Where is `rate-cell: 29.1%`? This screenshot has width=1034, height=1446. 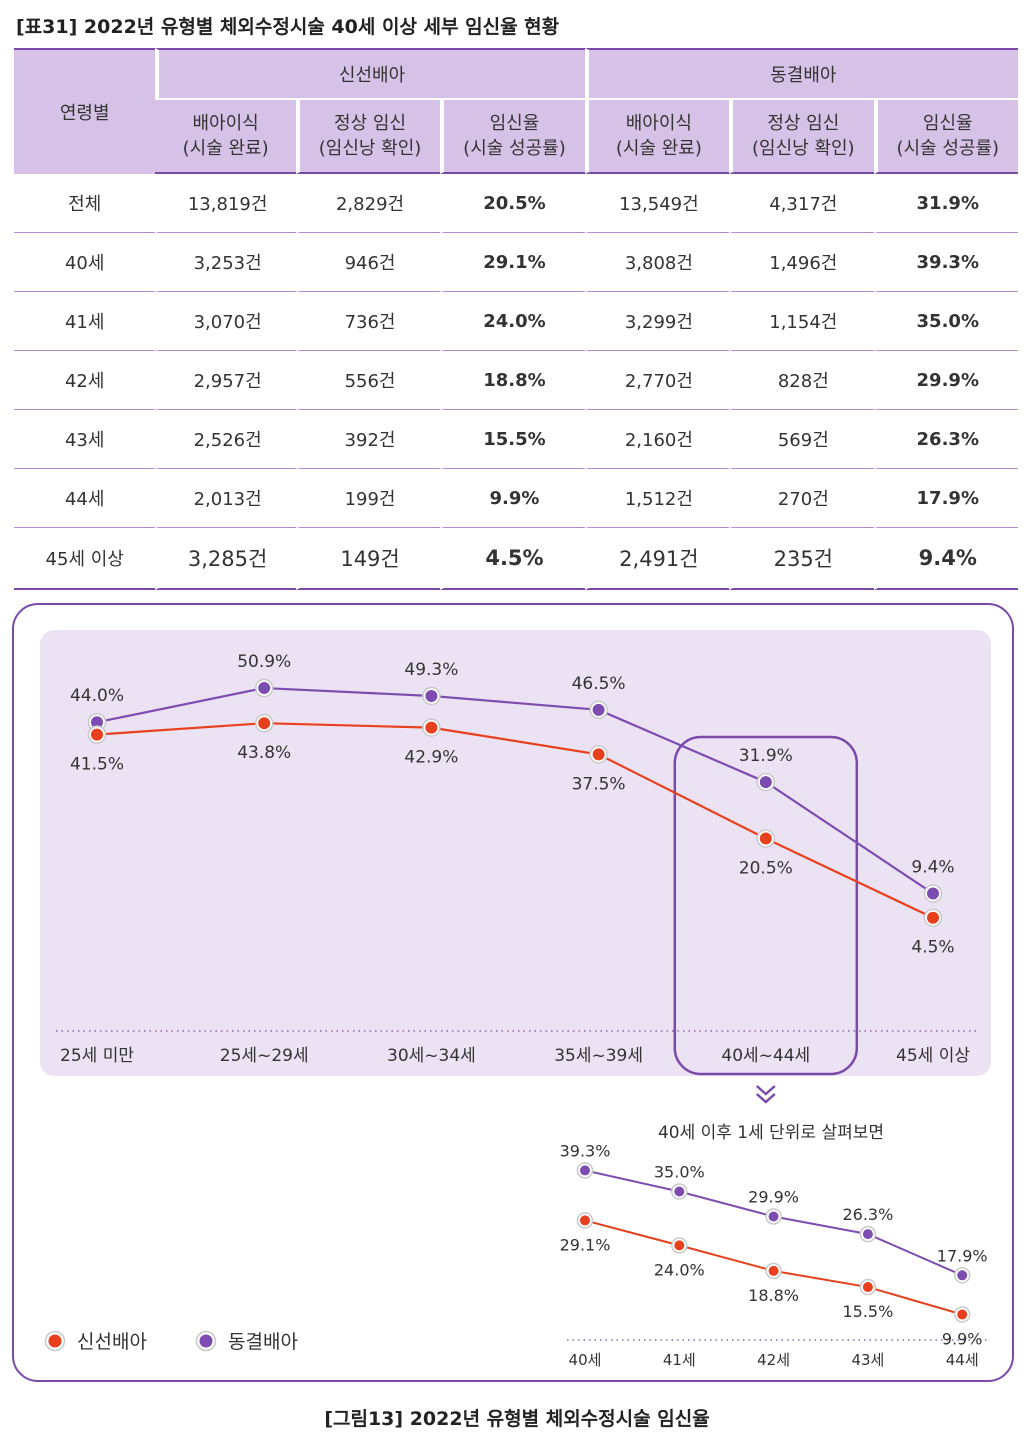 rate-cell: 29.1% is located at coordinates (512, 262).